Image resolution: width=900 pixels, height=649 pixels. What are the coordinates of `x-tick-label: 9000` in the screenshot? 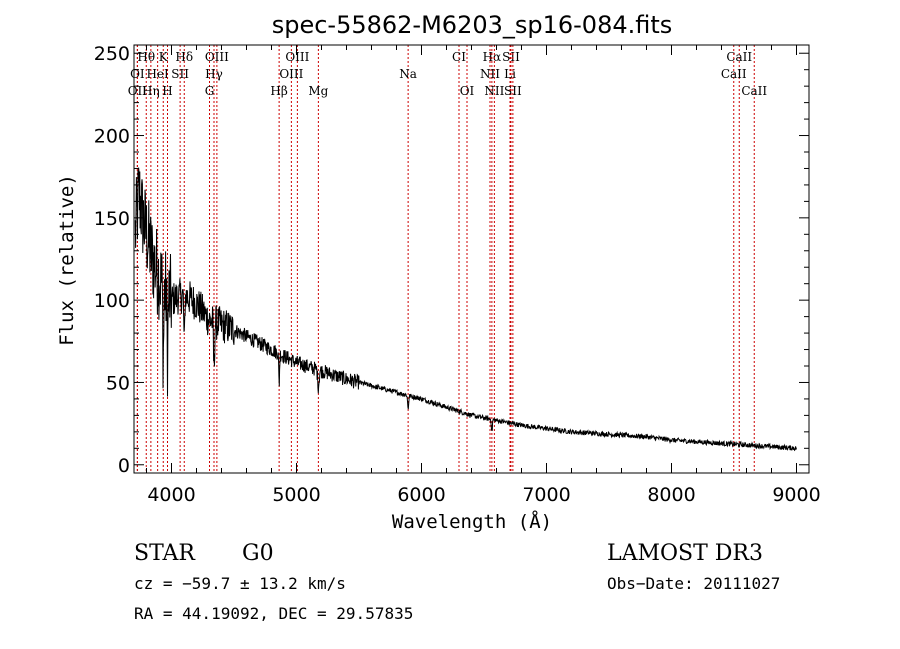 It's located at (796, 495).